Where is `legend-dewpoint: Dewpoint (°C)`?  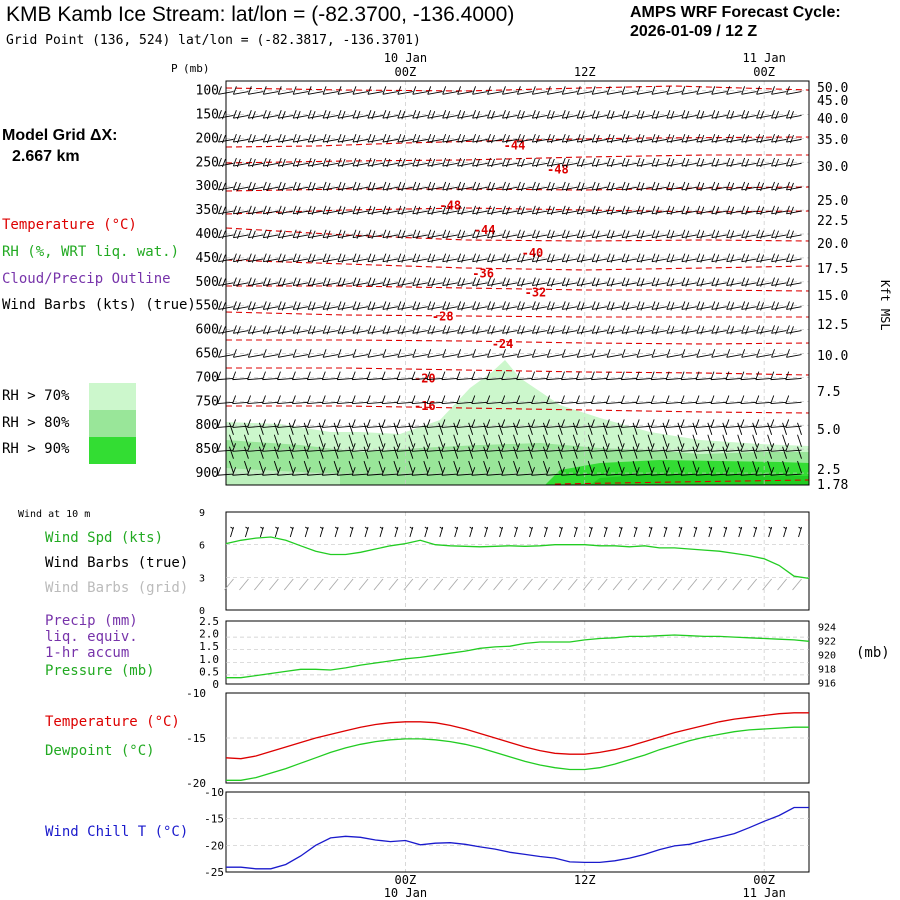 legend-dewpoint: Dewpoint (°C) is located at coordinates (100, 751).